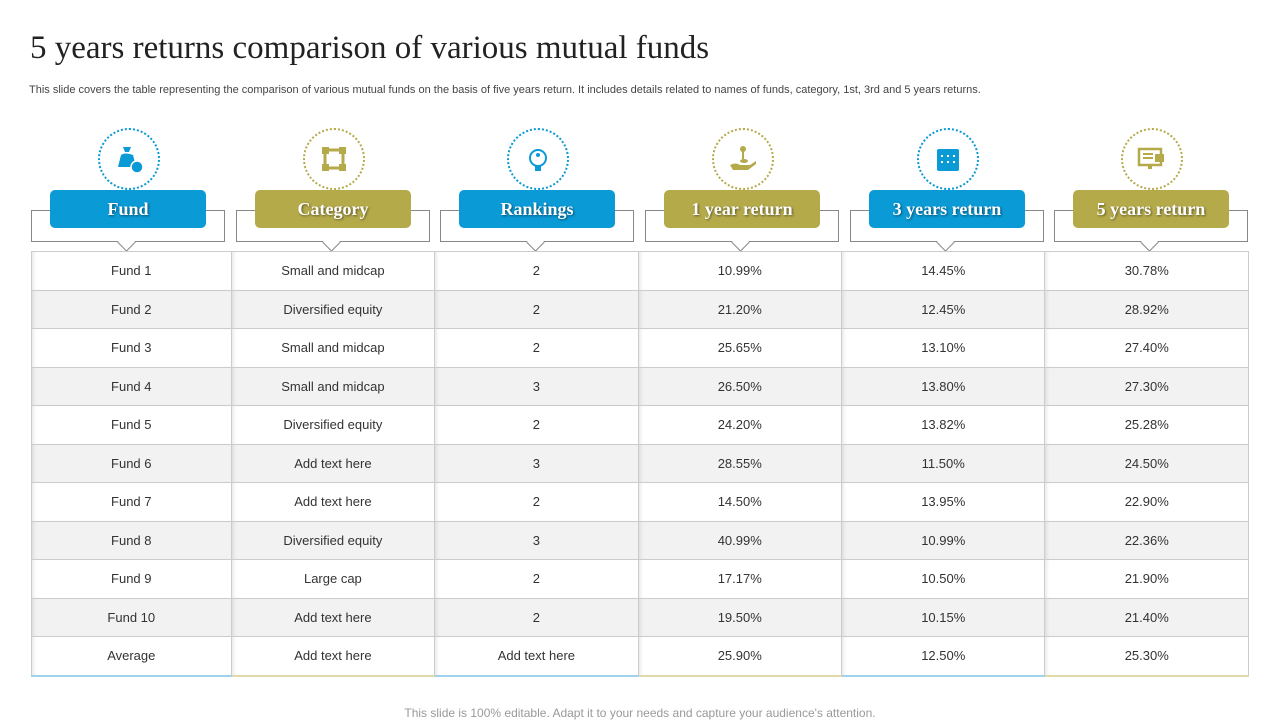 The height and width of the screenshot is (720, 1280). I want to click on header-label: 3 years return, so click(947, 209).